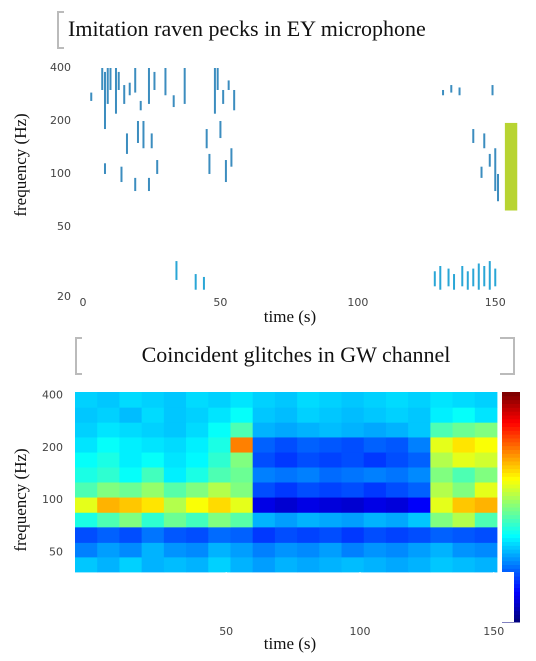 The width and height of the screenshot is (536, 661). I want to click on y-axis-label: frequency (Hz), so click(20, 499).